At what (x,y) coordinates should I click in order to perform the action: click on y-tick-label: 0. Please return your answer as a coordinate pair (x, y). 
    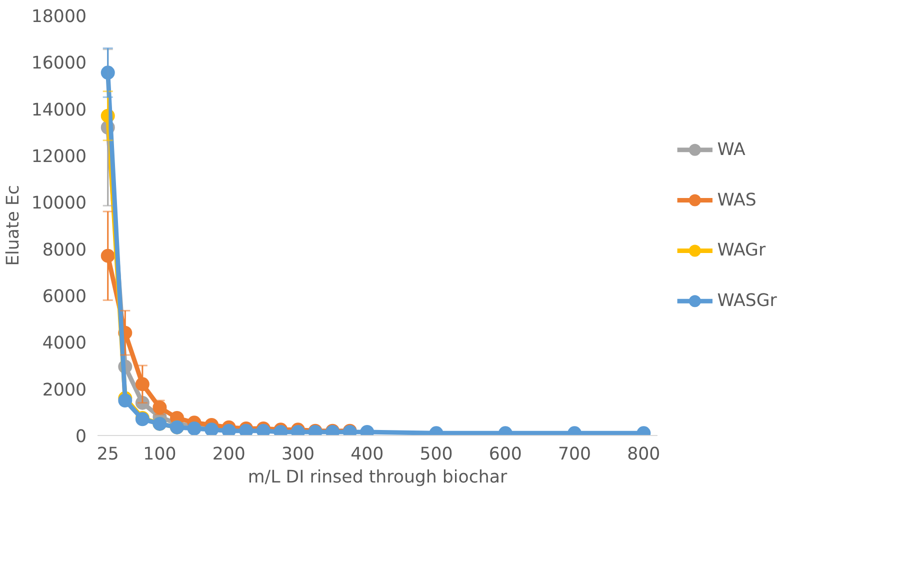
    Looking at the image, I should click on (81, 437).